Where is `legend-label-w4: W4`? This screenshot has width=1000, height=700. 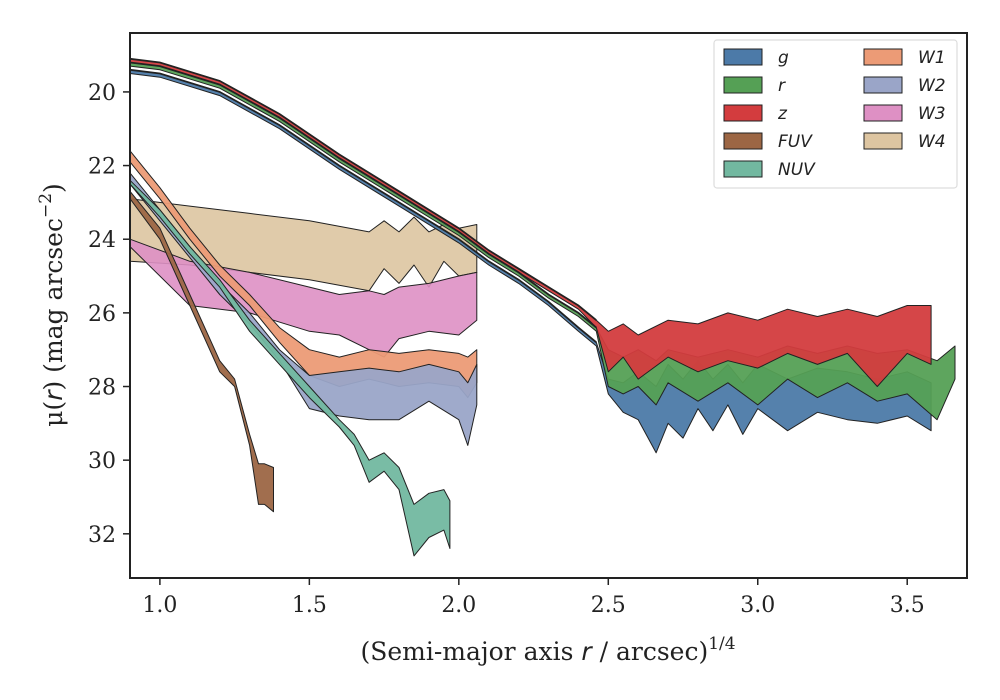 legend-label-w4: W4 is located at coordinates (932, 142).